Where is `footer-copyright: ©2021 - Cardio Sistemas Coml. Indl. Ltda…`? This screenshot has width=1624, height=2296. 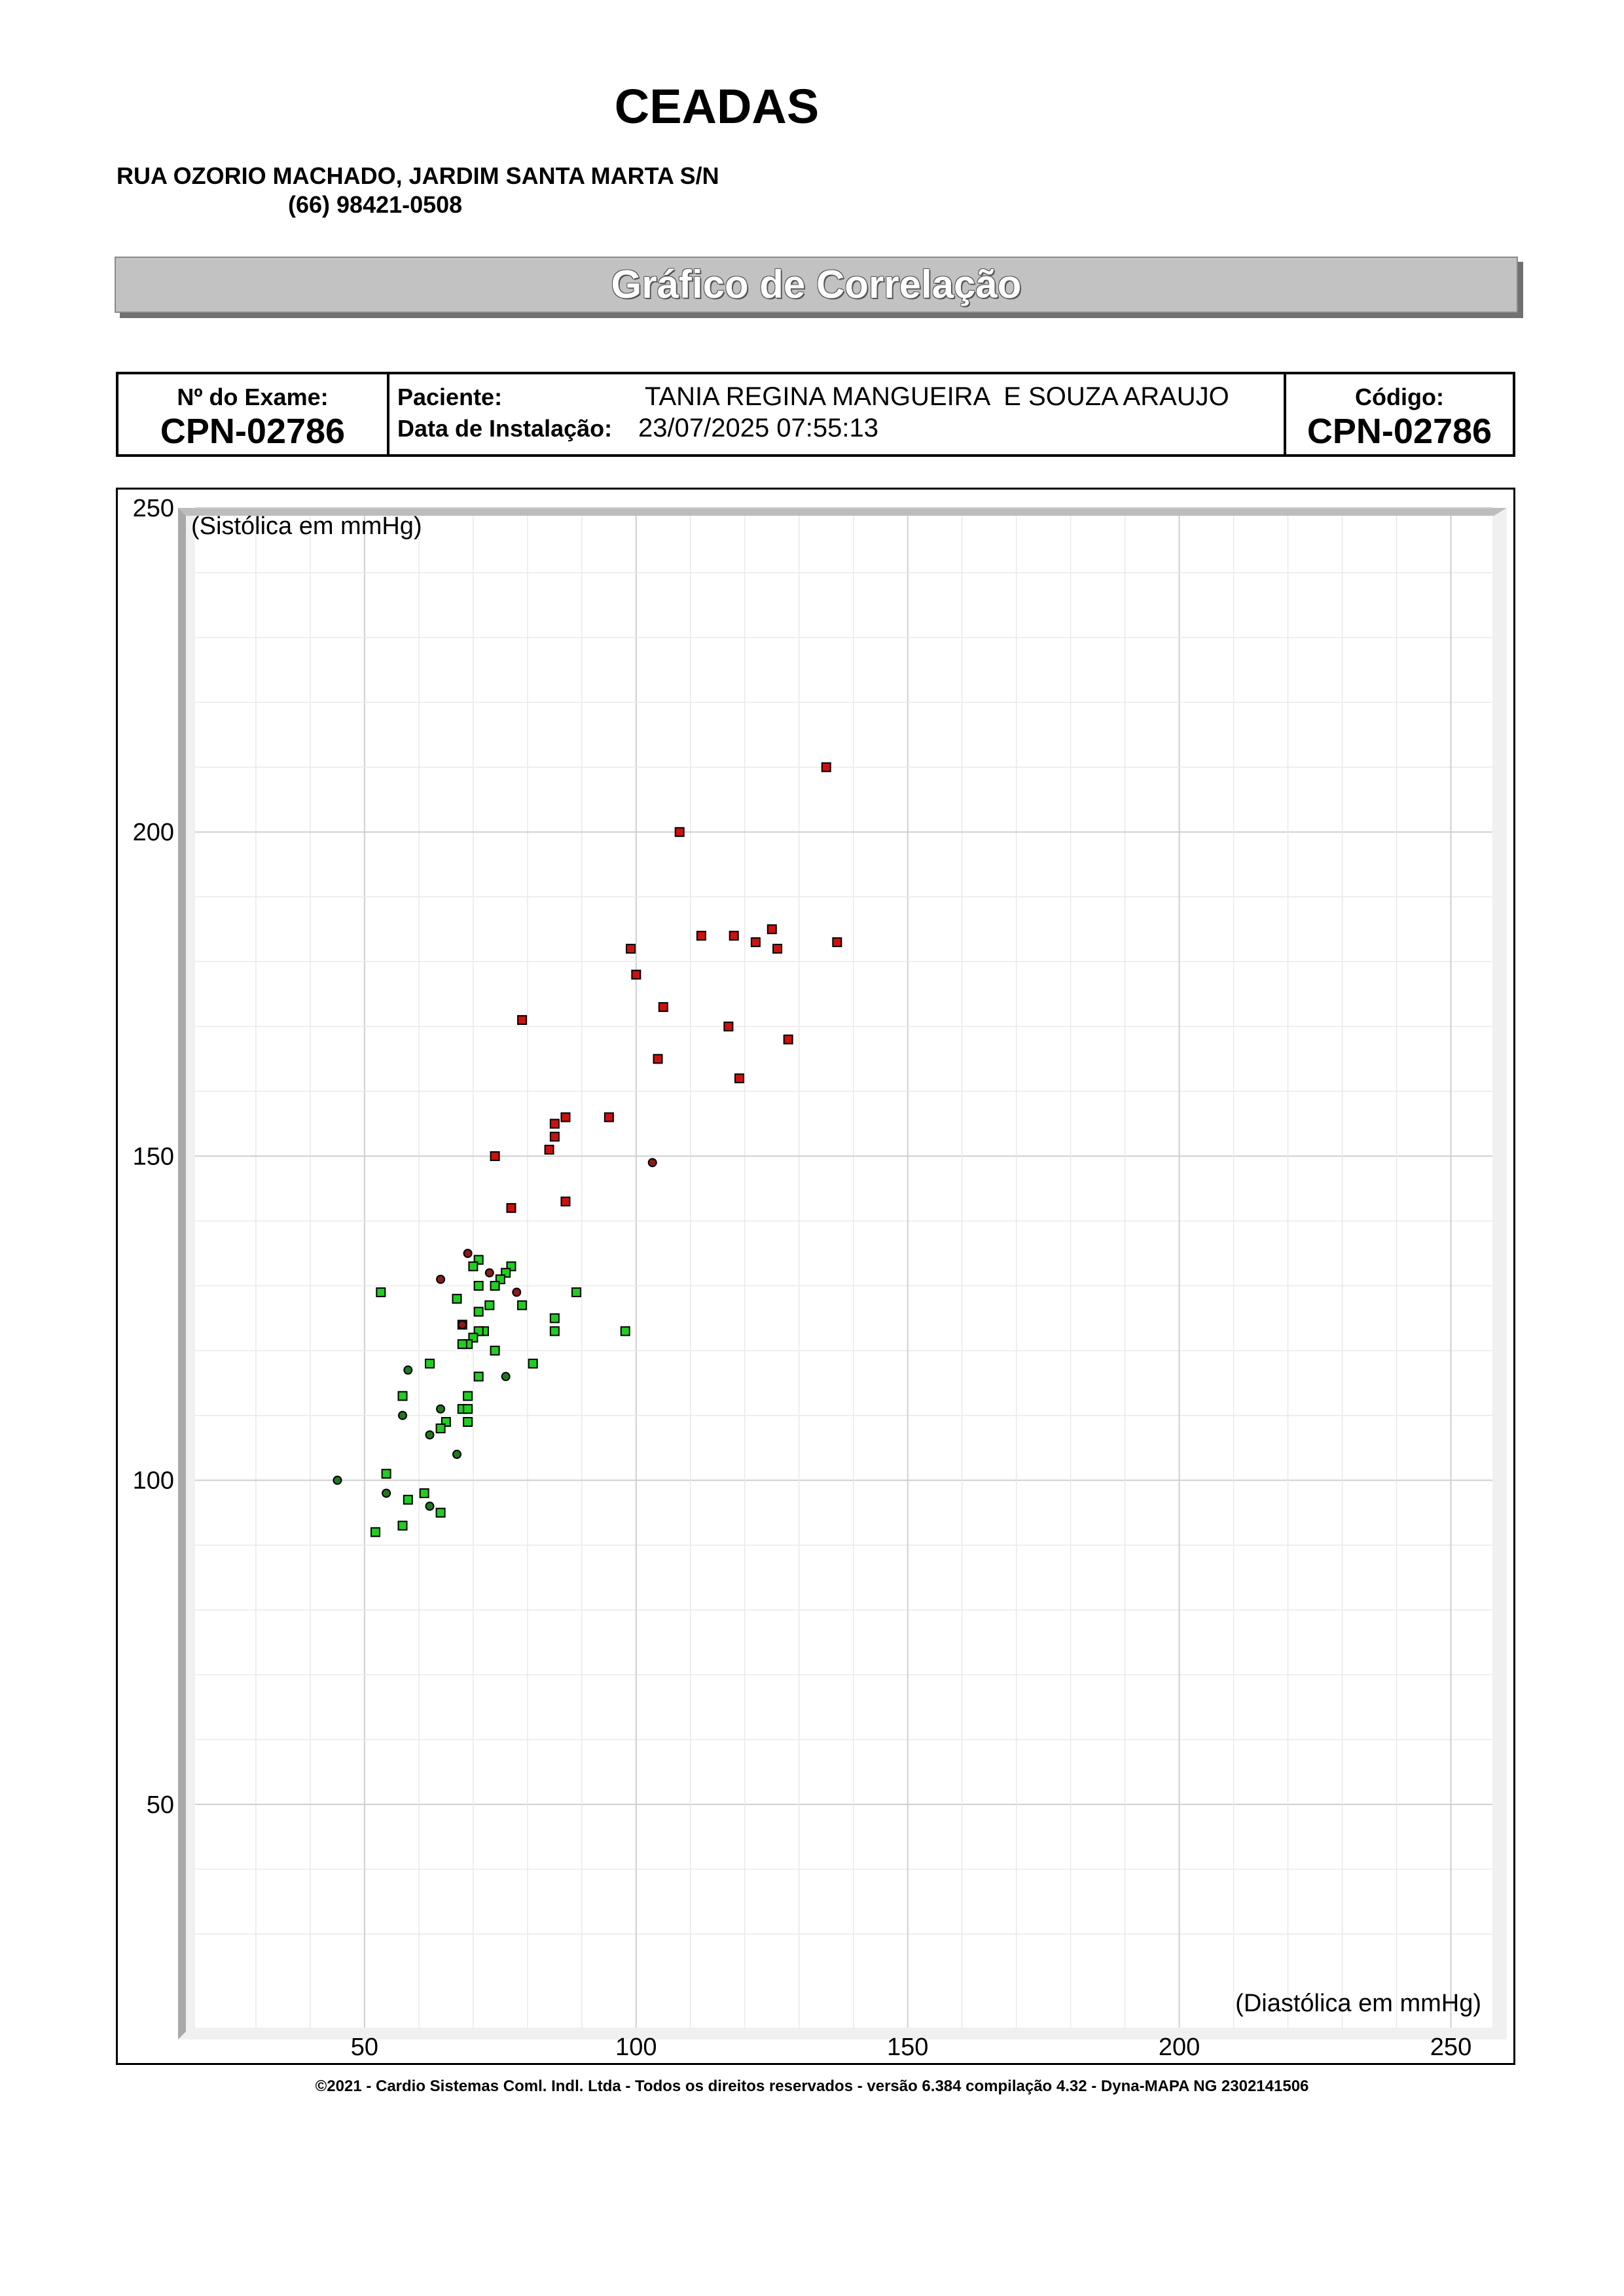 footer-copyright: ©2021 - Cardio Sistemas Coml. Indl. Ltda… is located at coordinates (812, 2086).